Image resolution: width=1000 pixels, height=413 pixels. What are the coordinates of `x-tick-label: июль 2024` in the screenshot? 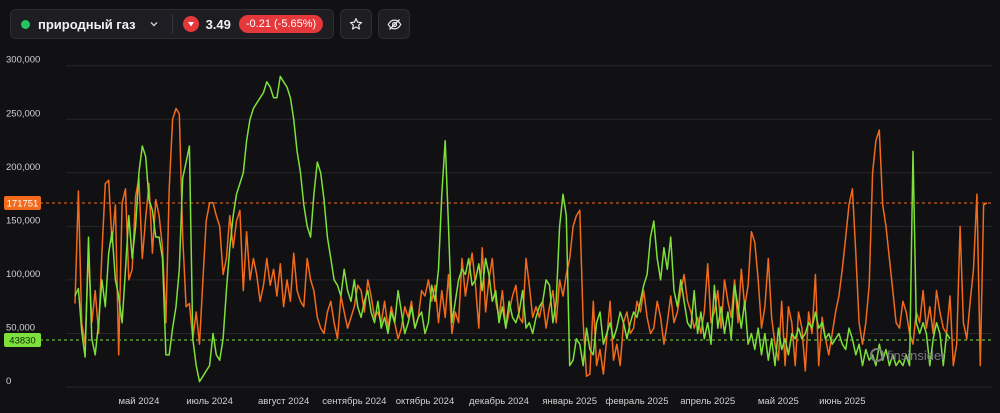 It's located at (209, 401).